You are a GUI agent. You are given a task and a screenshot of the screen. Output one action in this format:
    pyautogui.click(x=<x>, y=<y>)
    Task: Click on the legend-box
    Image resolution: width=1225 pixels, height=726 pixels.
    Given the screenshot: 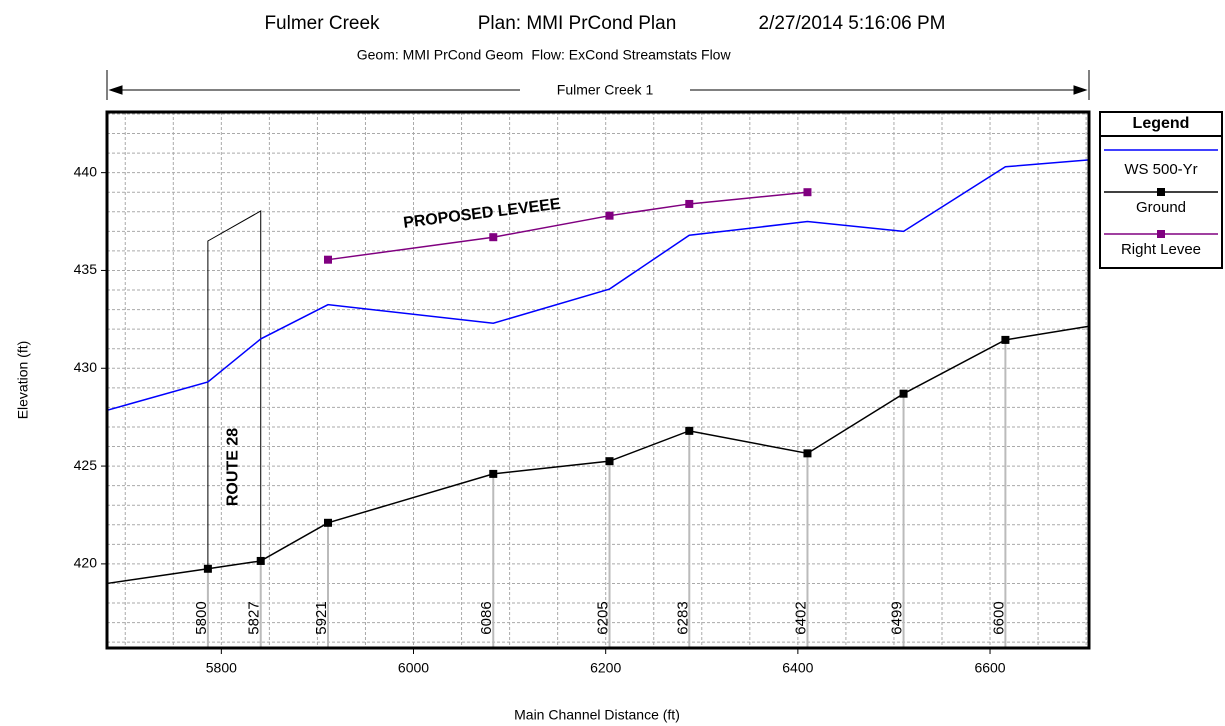 What is the action you would take?
    pyautogui.click(x=1161, y=190)
    